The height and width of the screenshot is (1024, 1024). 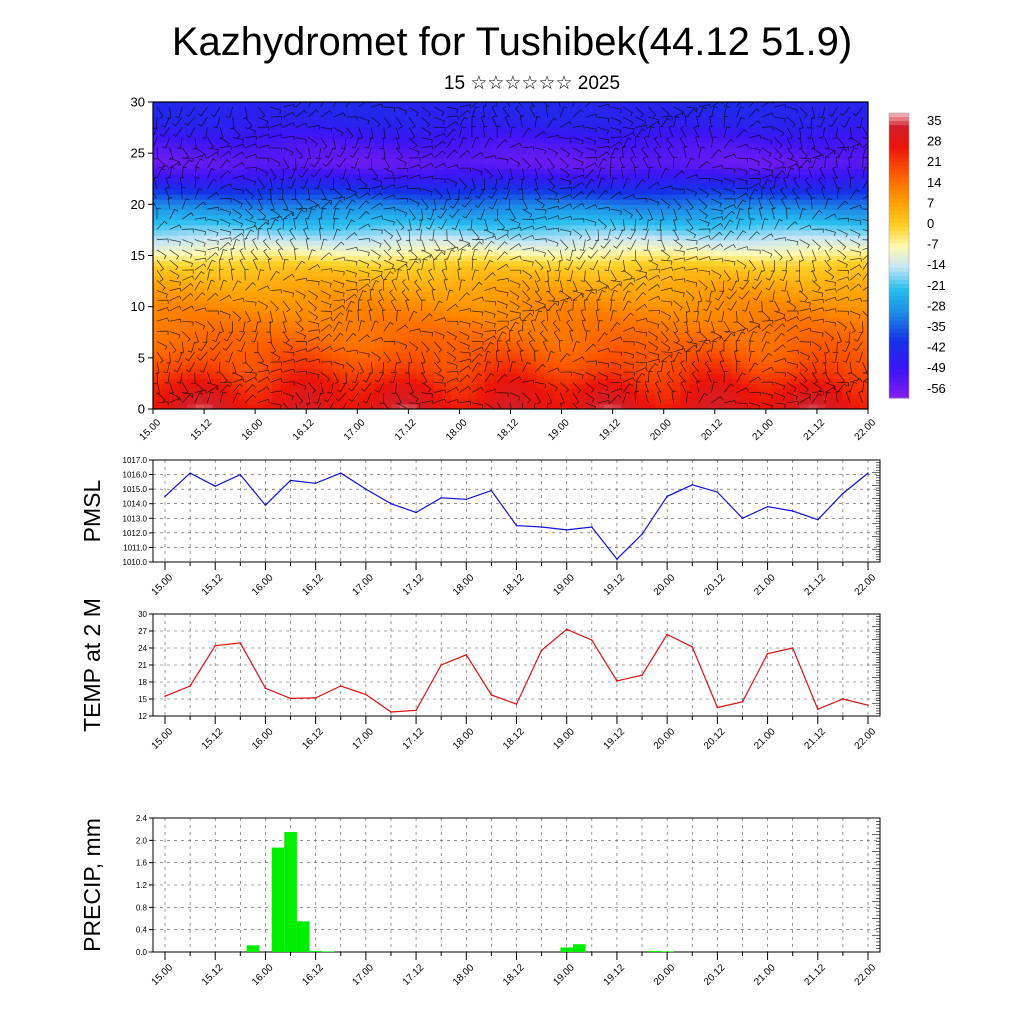 I want to click on y-tick-label: 1010.0, so click(x=135, y=562).